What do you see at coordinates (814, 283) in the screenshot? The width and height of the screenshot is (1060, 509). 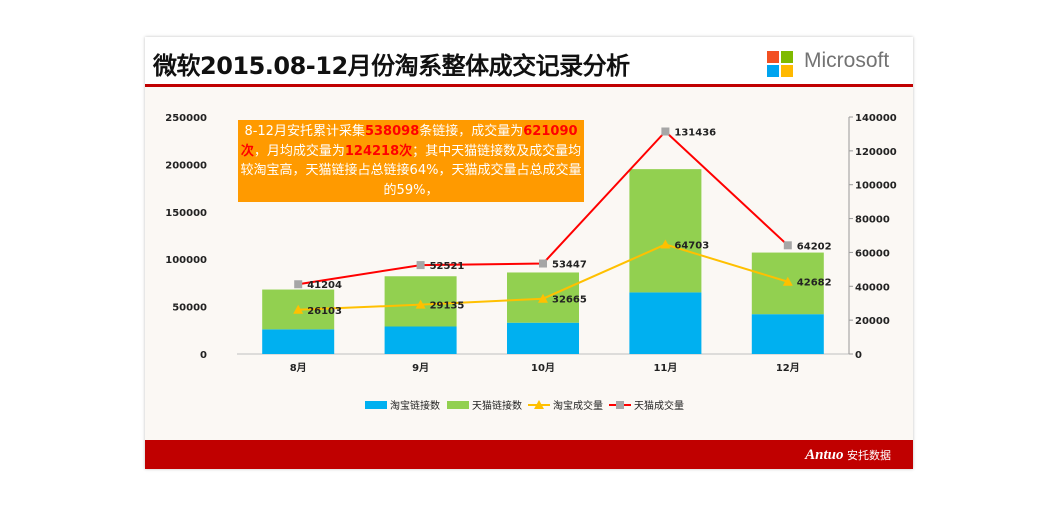 I see `data-label-taobao-volume: 42682` at bounding box center [814, 283].